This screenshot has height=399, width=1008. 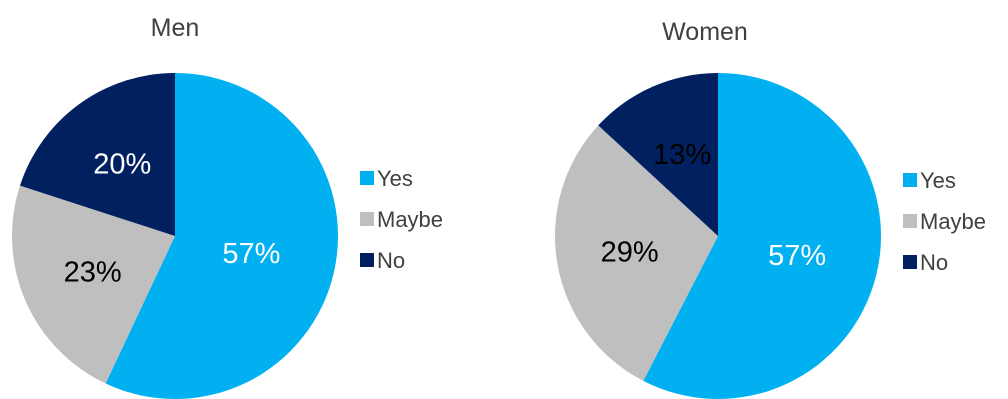 I want to click on slice-label-no: 20%, so click(x=122, y=165).